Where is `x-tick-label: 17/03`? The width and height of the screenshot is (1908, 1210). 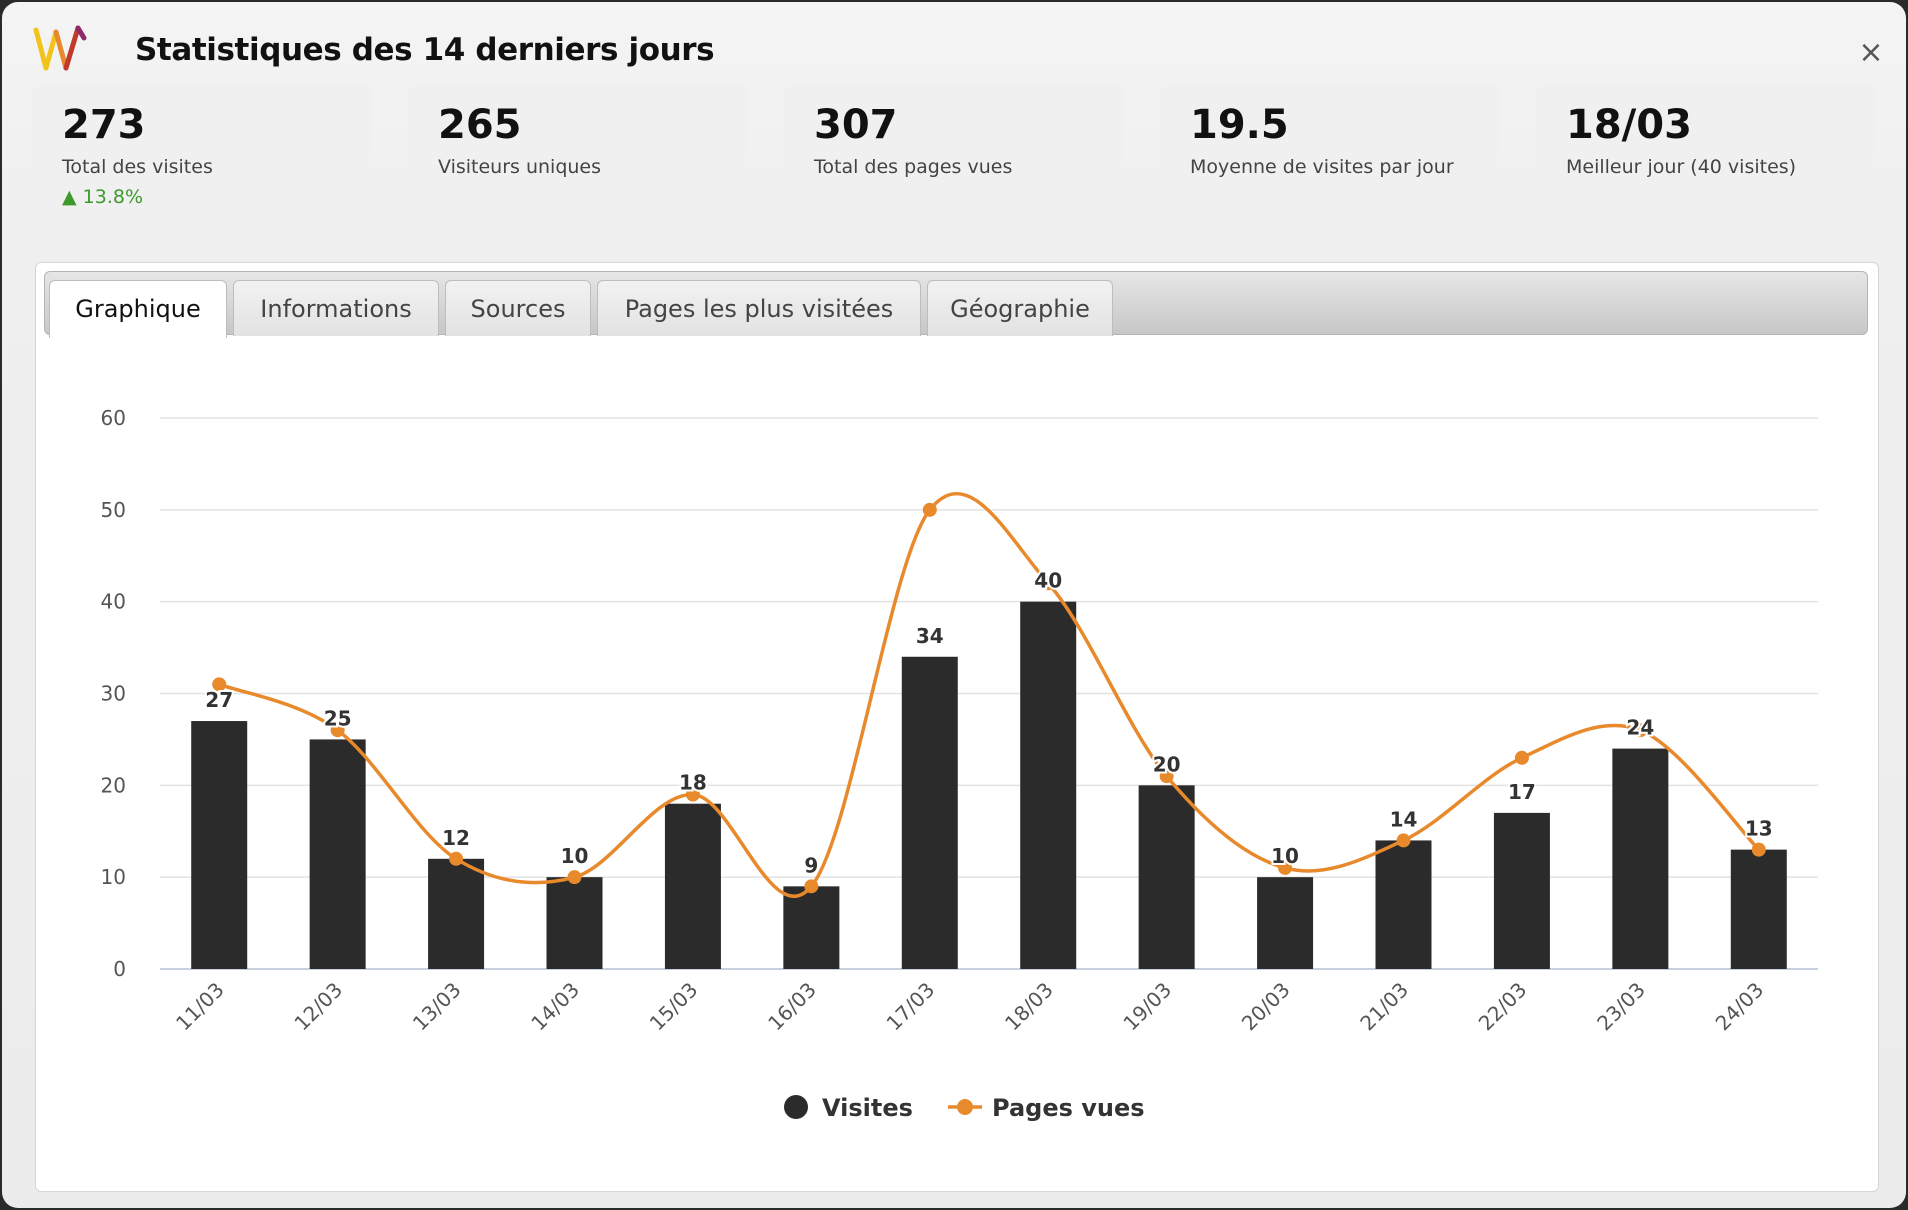 x-tick-label: 17/03 is located at coordinates (911, 1007).